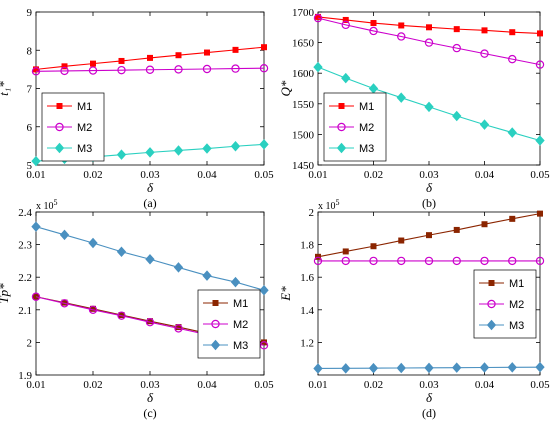 The height and width of the screenshot is (431, 550). What do you see at coordinates (540, 175) in the screenshot?
I see `x-tick-label: 0.05` at bounding box center [540, 175].